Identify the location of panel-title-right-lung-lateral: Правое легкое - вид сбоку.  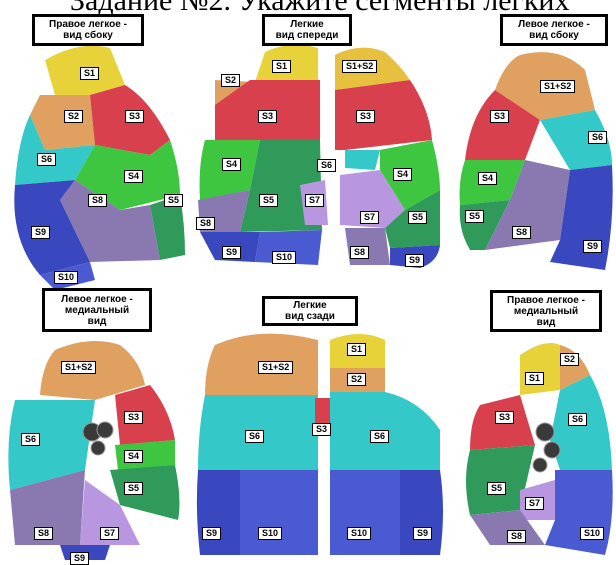
(88, 30).